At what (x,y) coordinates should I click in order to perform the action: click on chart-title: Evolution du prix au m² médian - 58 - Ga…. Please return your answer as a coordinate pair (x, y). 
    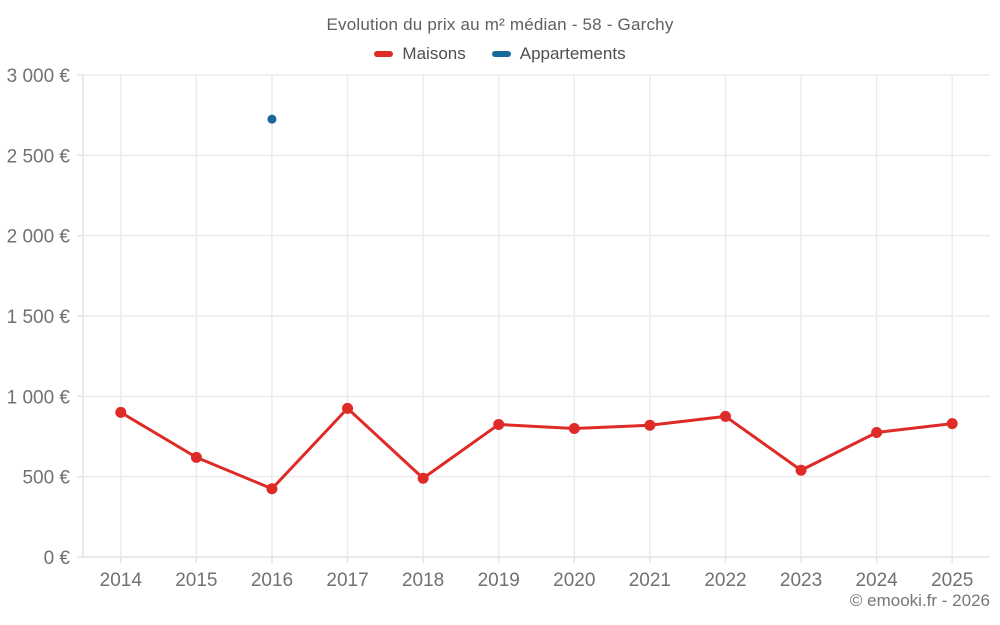
    Looking at the image, I should click on (500, 24).